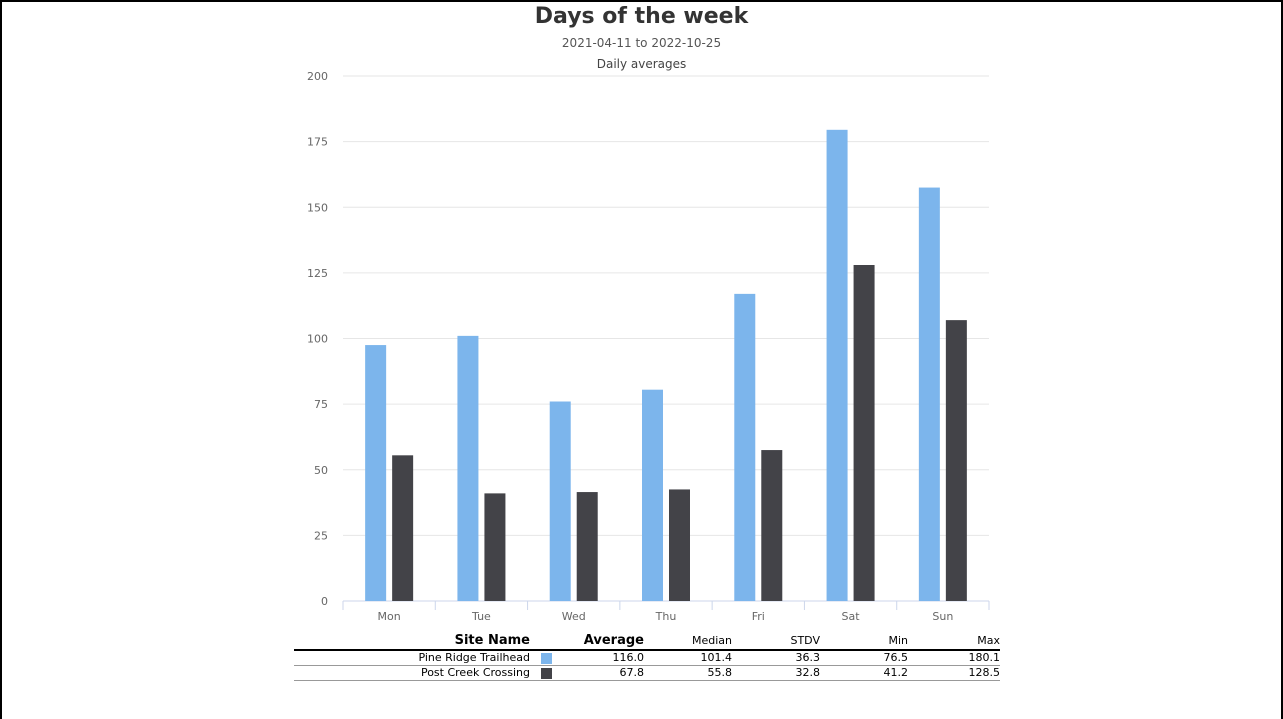 The image size is (1283, 719). What do you see at coordinates (632, 672) in the screenshot?
I see `average-cell: 67.8` at bounding box center [632, 672].